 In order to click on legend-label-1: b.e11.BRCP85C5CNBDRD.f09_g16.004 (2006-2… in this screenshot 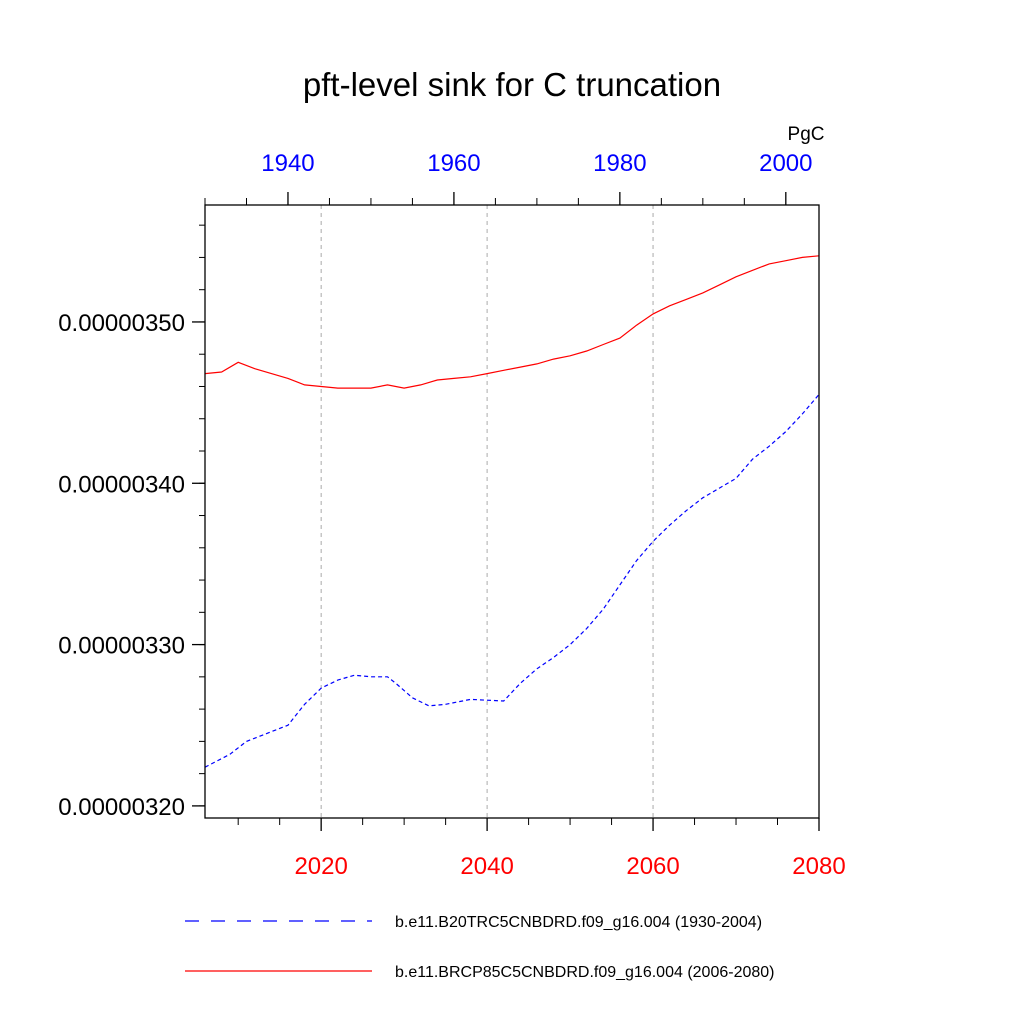, I will do `click(584, 972)`.